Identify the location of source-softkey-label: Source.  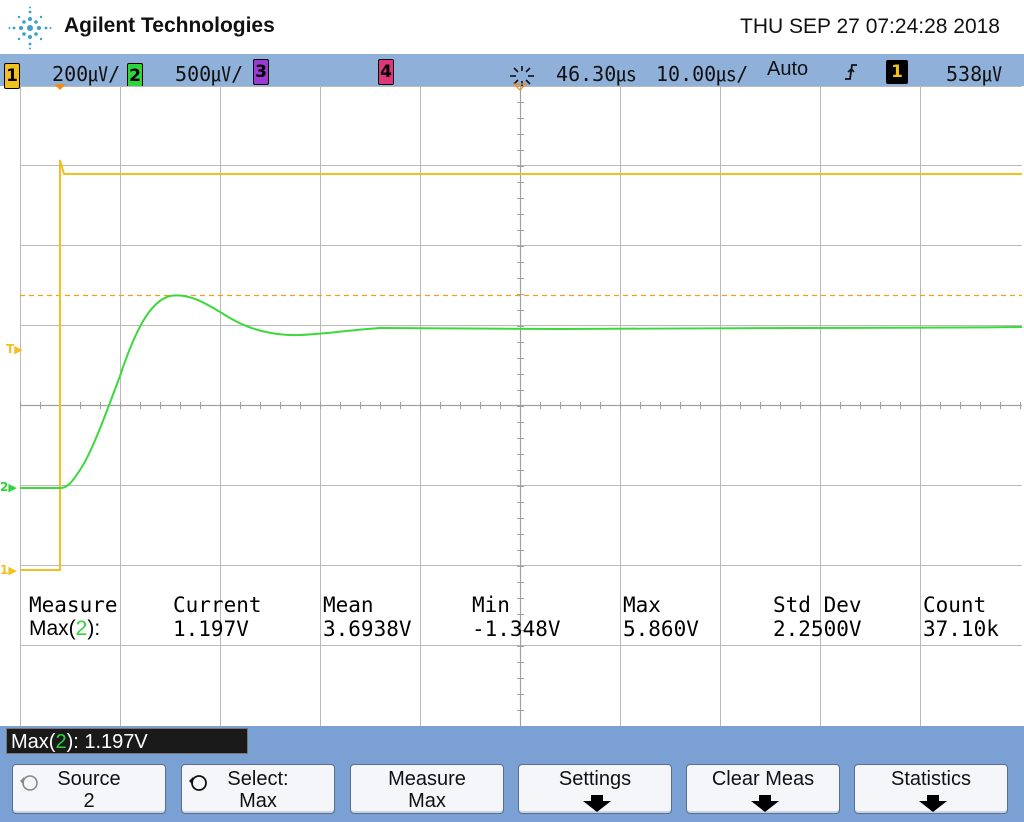
(89, 779).